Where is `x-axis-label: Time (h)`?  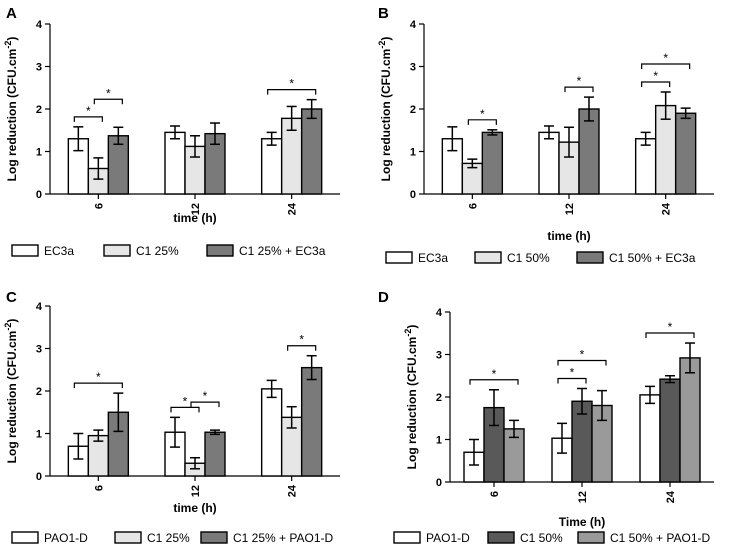 x-axis-label: Time (h) is located at coordinates (582, 522).